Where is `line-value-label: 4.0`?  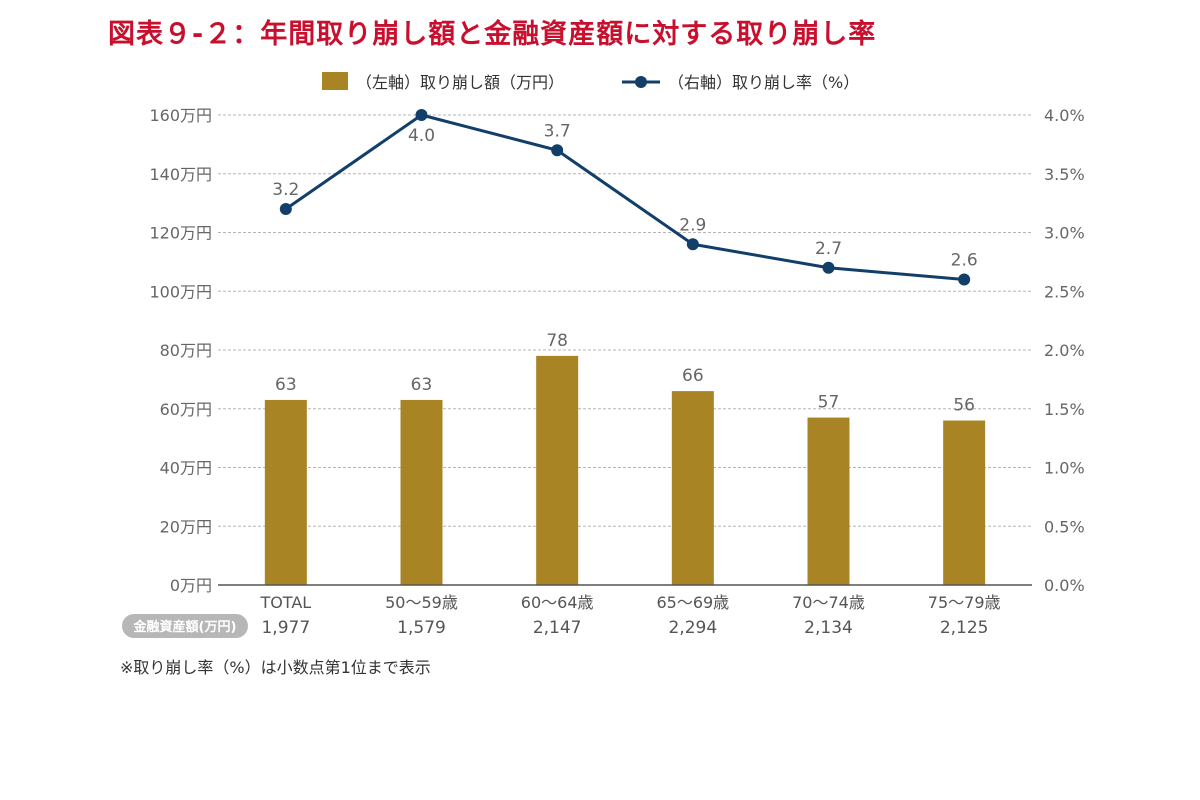
line-value-label: 4.0 is located at coordinates (421, 136).